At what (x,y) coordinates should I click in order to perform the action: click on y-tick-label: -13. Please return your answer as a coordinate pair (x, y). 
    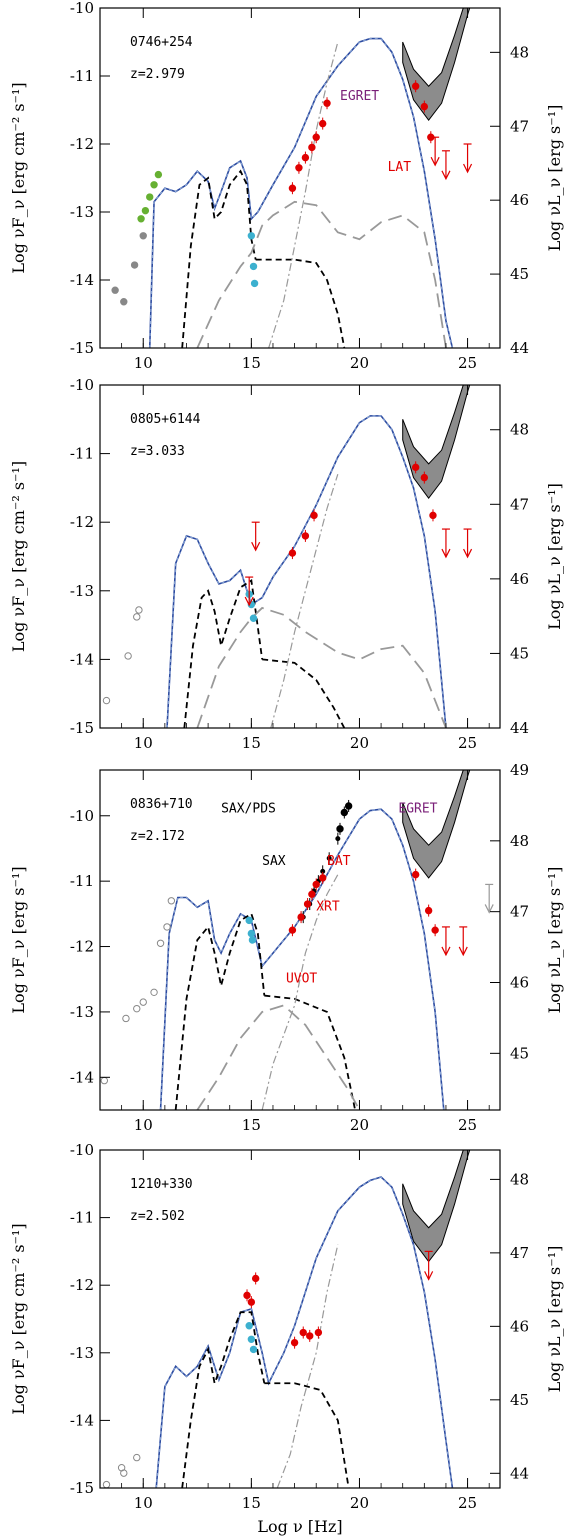
    Looking at the image, I should click on (82, 212).